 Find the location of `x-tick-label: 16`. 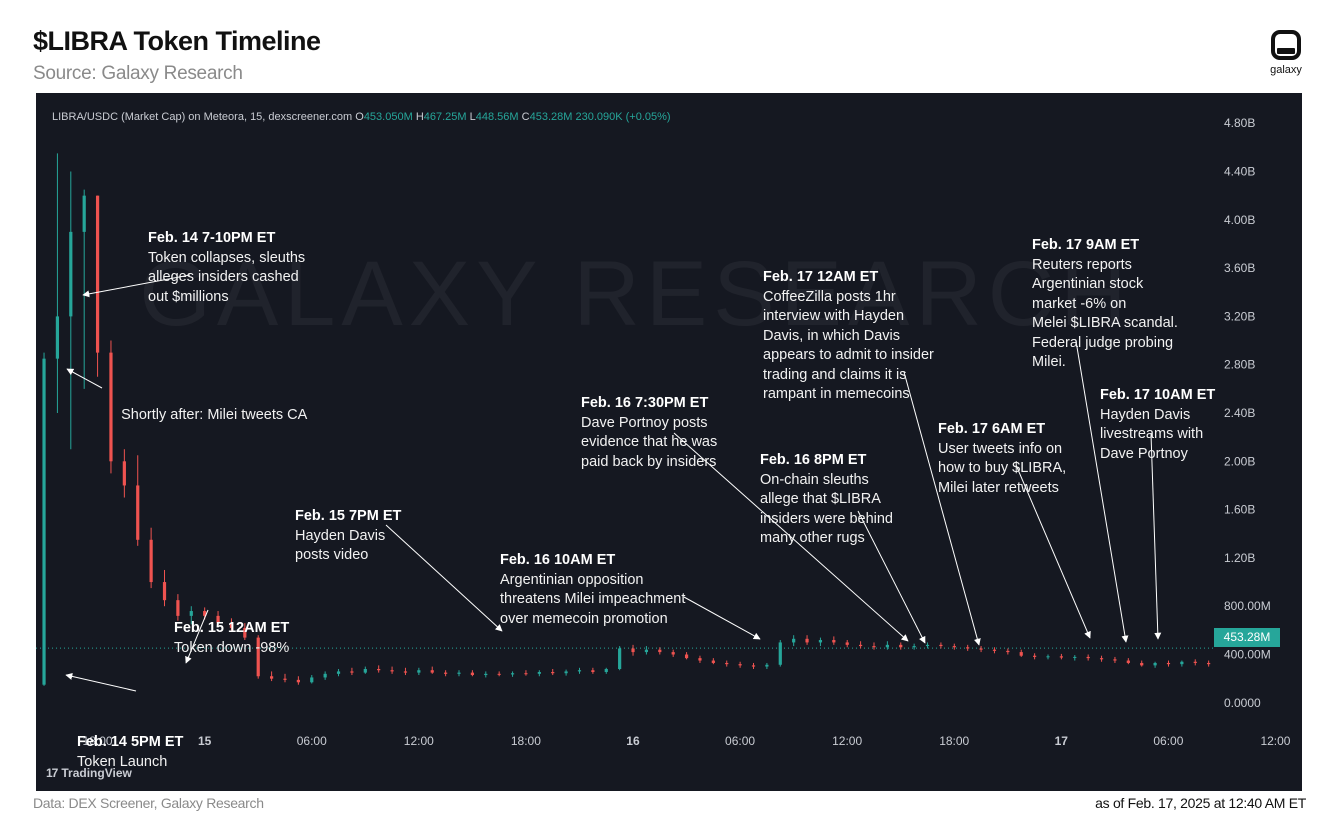

x-tick-label: 16 is located at coordinates (633, 741).